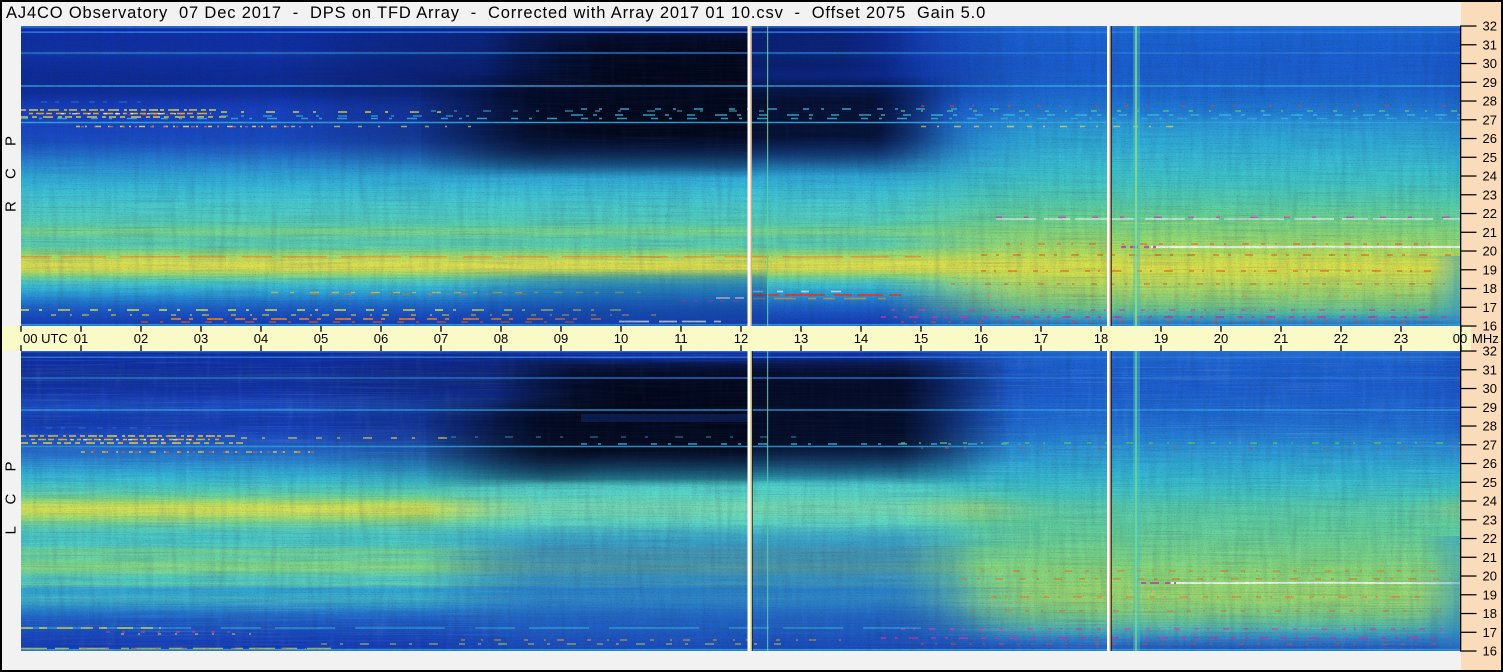 The height and width of the screenshot is (672, 1503). Describe the element at coordinates (921, 338) in the screenshot. I see `svg-text: 15` at that location.